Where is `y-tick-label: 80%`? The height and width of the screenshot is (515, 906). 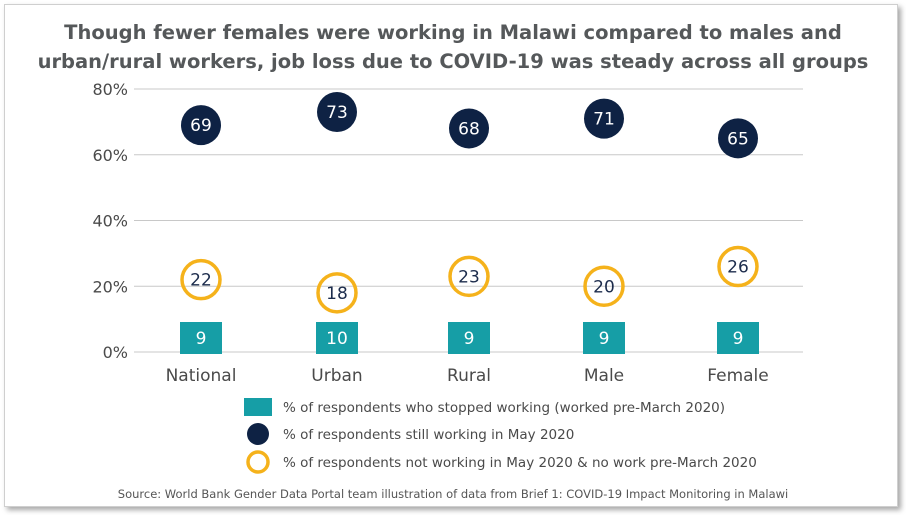
y-tick-label: 80% is located at coordinates (110, 89).